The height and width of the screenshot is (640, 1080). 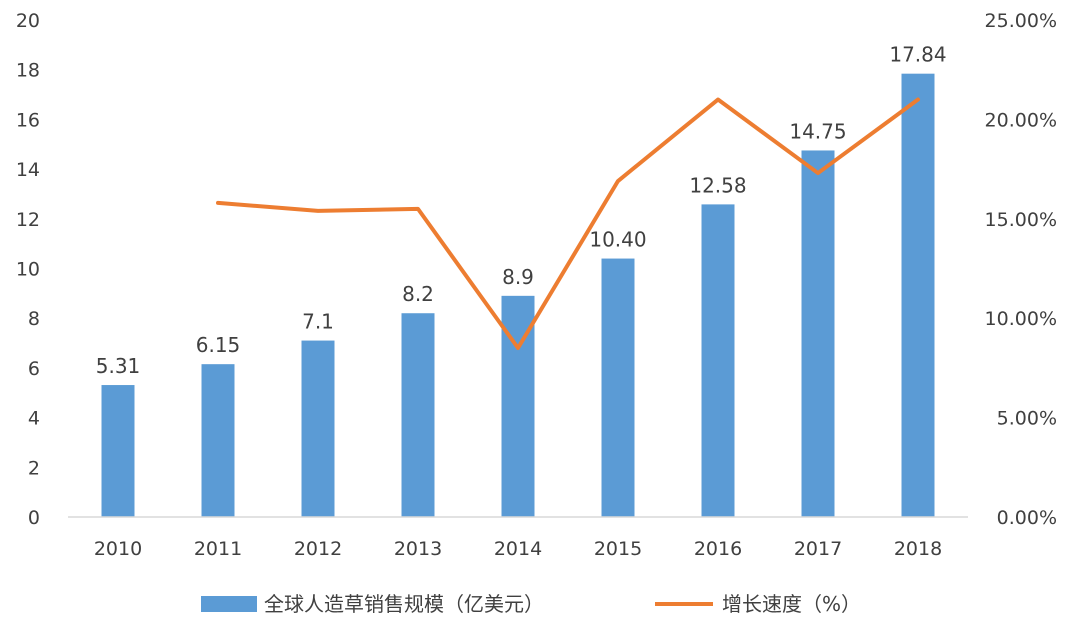 What do you see at coordinates (34, 319) in the screenshot?
I see `y-left-tick-label: 8` at bounding box center [34, 319].